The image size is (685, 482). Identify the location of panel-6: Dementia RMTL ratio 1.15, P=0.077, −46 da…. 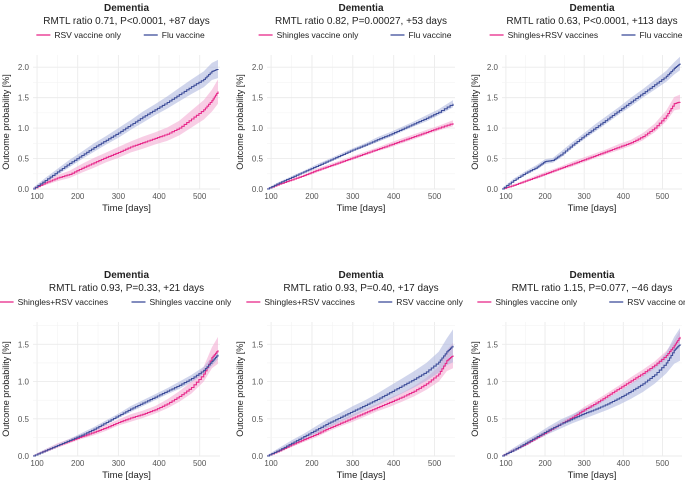
(577, 375).